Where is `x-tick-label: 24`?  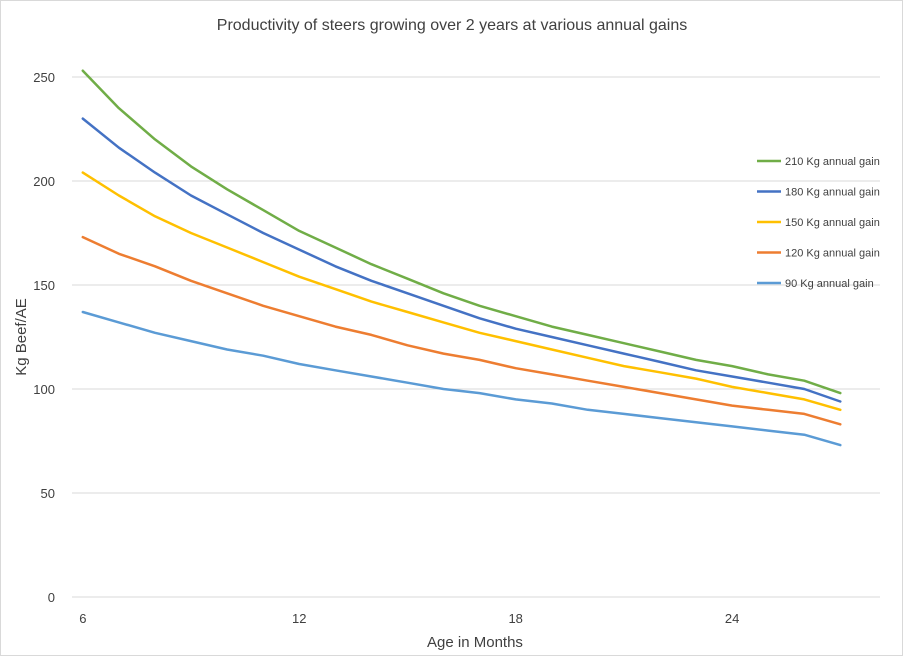
x-tick-label: 24 is located at coordinates (732, 618).